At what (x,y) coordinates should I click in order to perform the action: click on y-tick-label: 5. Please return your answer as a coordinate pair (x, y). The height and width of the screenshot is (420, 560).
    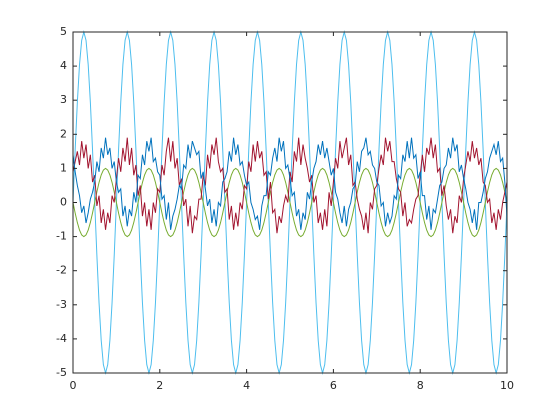
    Looking at the image, I should click on (63, 31).